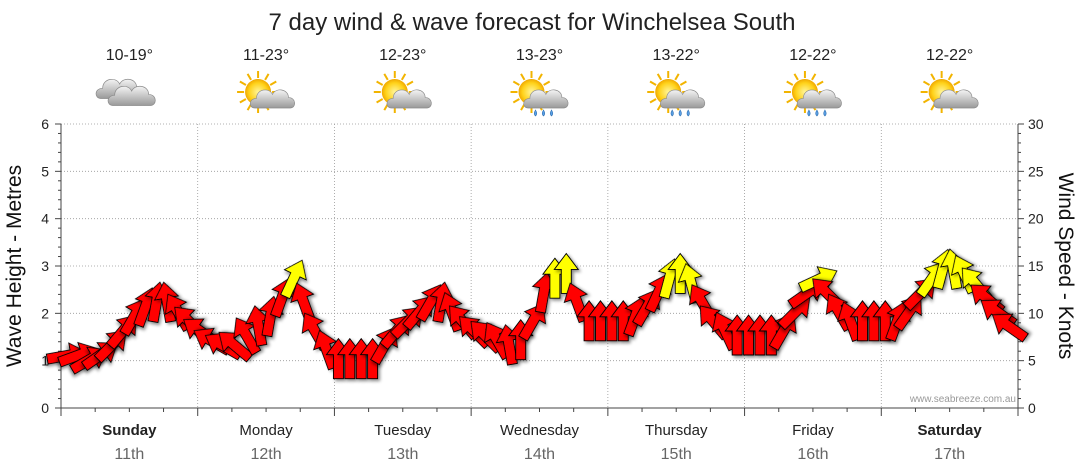 The image size is (1080, 475). What do you see at coordinates (129, 55) in the screenshot?
I see `day-temperature: 10-19°` at bounding box center [129, 55].